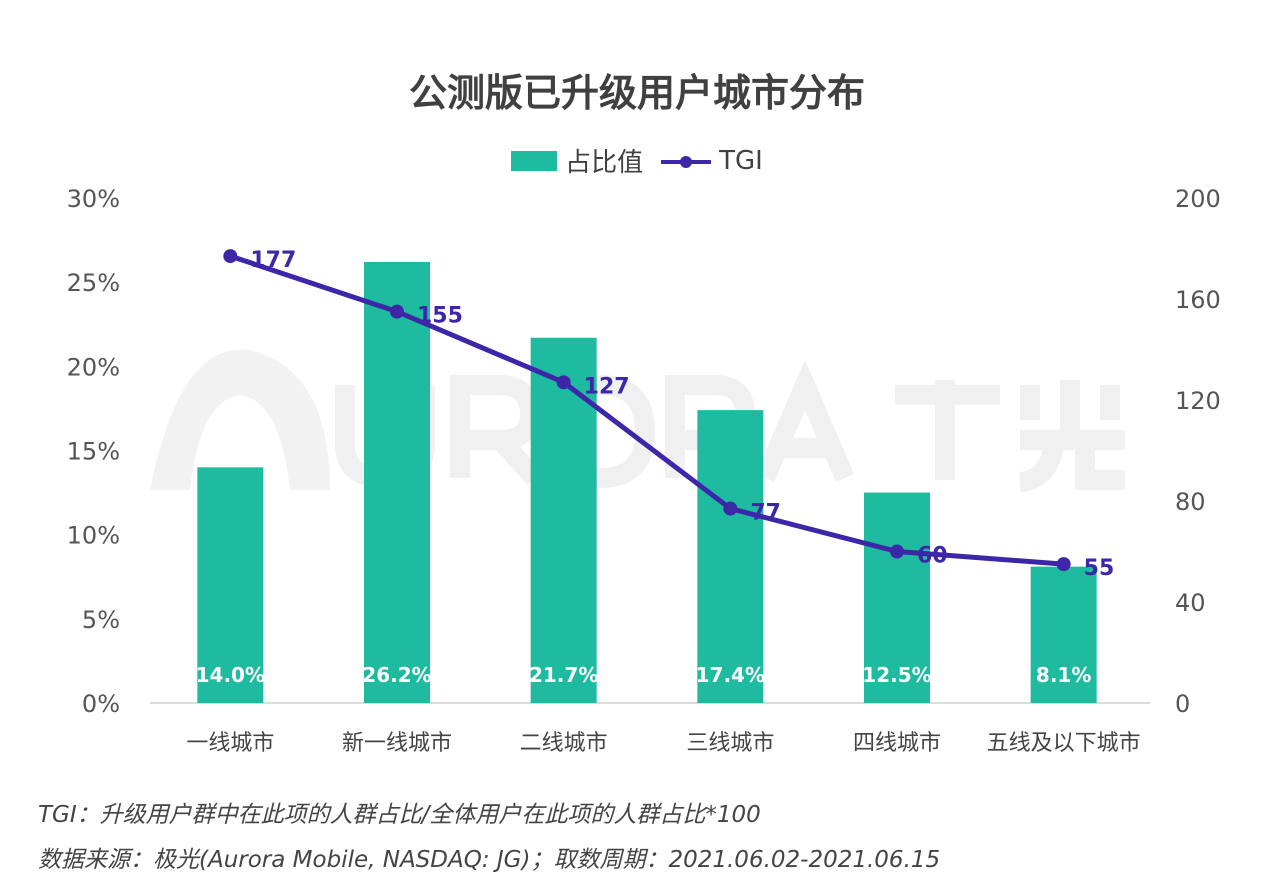  Describe the element at coordinates (686, 161) in the screenshot. I see `legend-swatch-line` at that location.